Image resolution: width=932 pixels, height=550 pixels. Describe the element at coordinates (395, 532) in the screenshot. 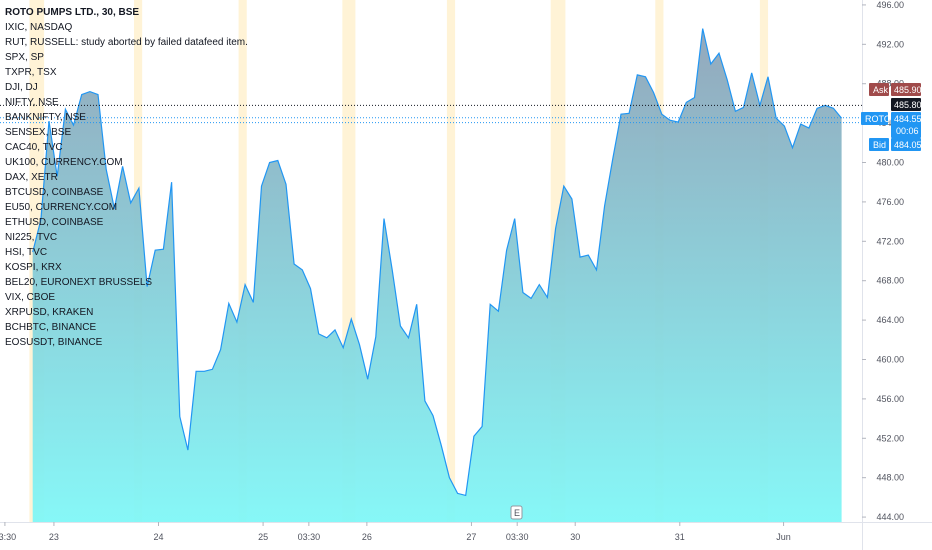

I see `x-axis-ticks: 03:30 23 24 25 03:30 26 27 03:30 30 31 Jun` at that location.